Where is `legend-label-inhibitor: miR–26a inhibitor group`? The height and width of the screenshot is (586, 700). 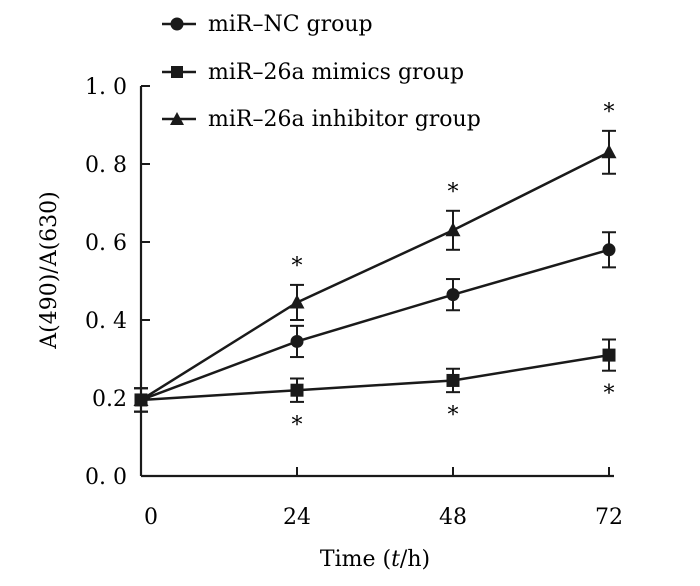
legend-label-inhibitor: miR–26a inhibitor group is located at coordinates (344, 119).